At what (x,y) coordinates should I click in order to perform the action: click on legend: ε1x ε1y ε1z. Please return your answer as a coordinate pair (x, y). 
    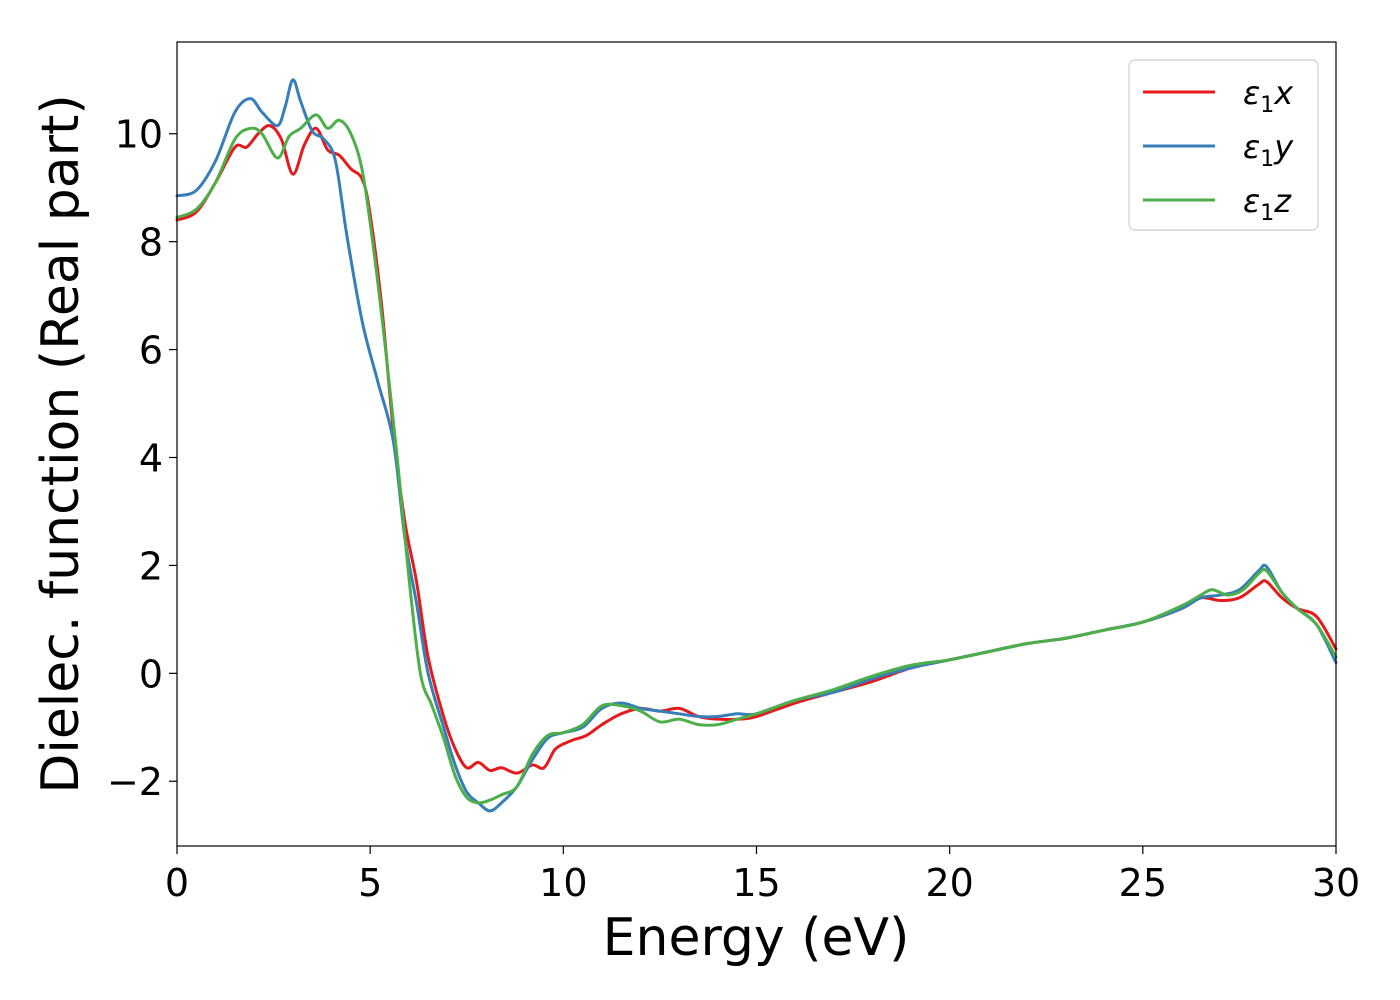
    Looking at the image, I should click on (1223, 145).